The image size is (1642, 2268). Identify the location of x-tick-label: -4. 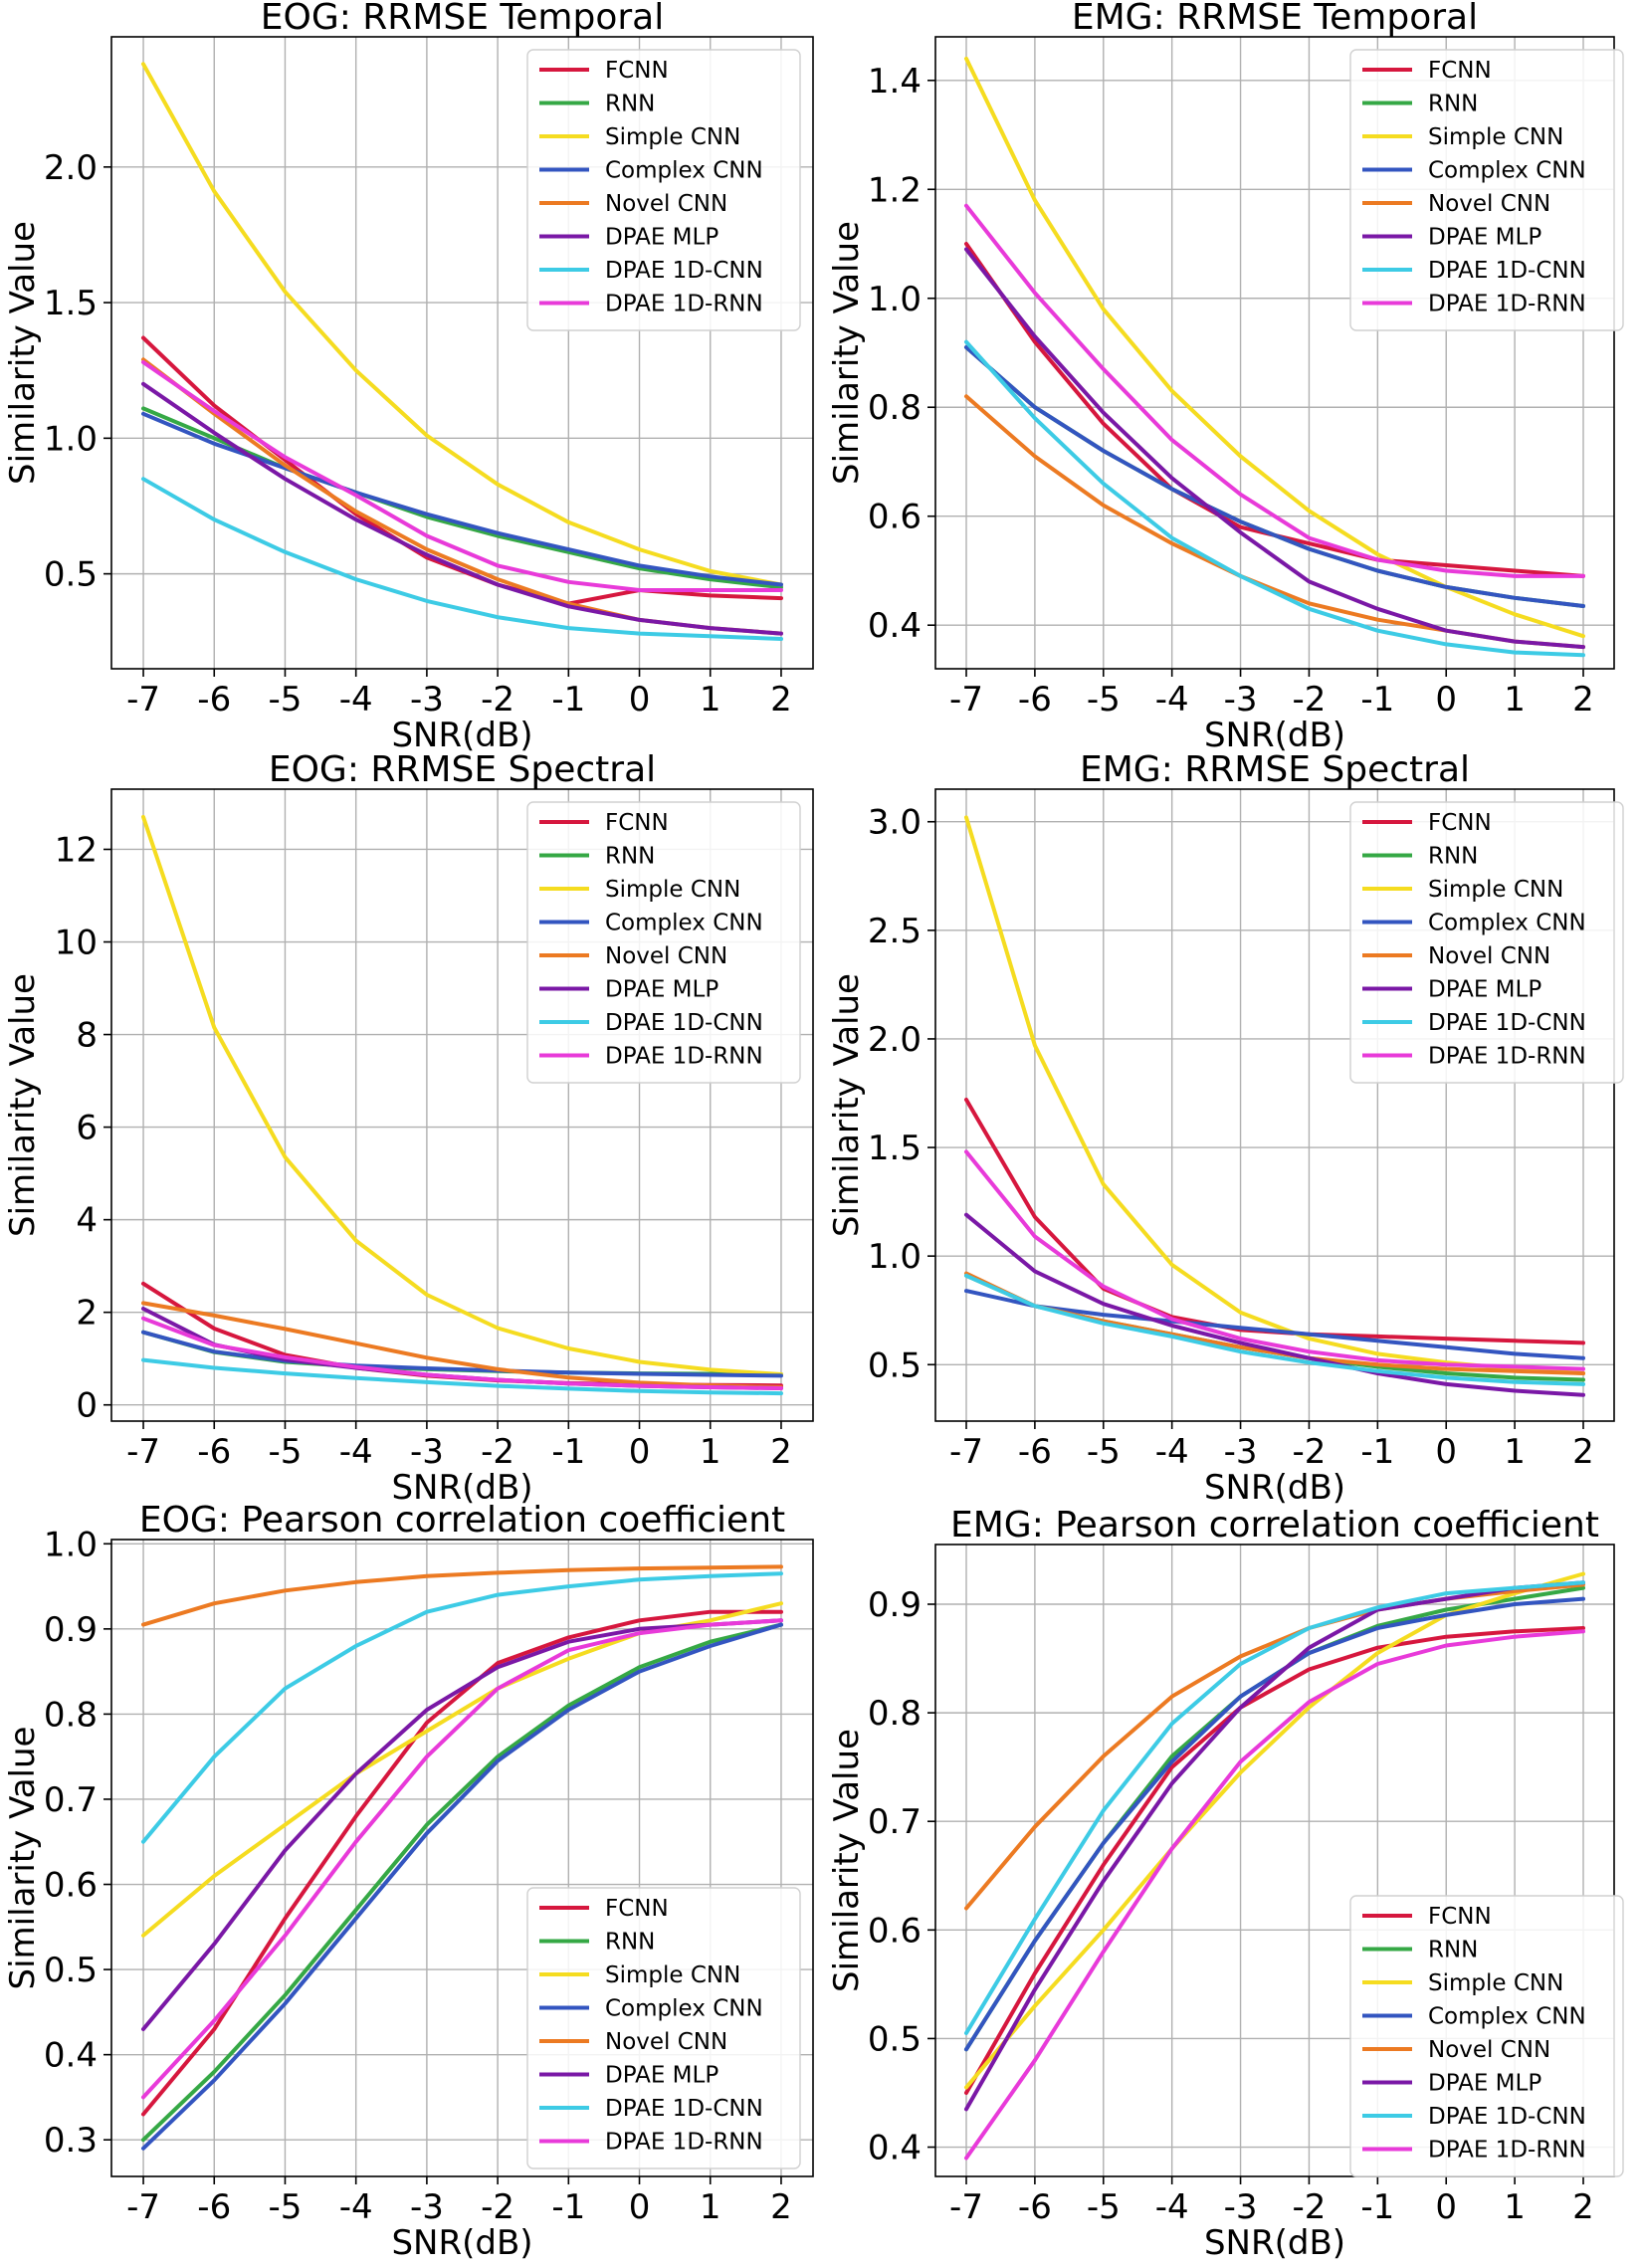
(356, 2207).